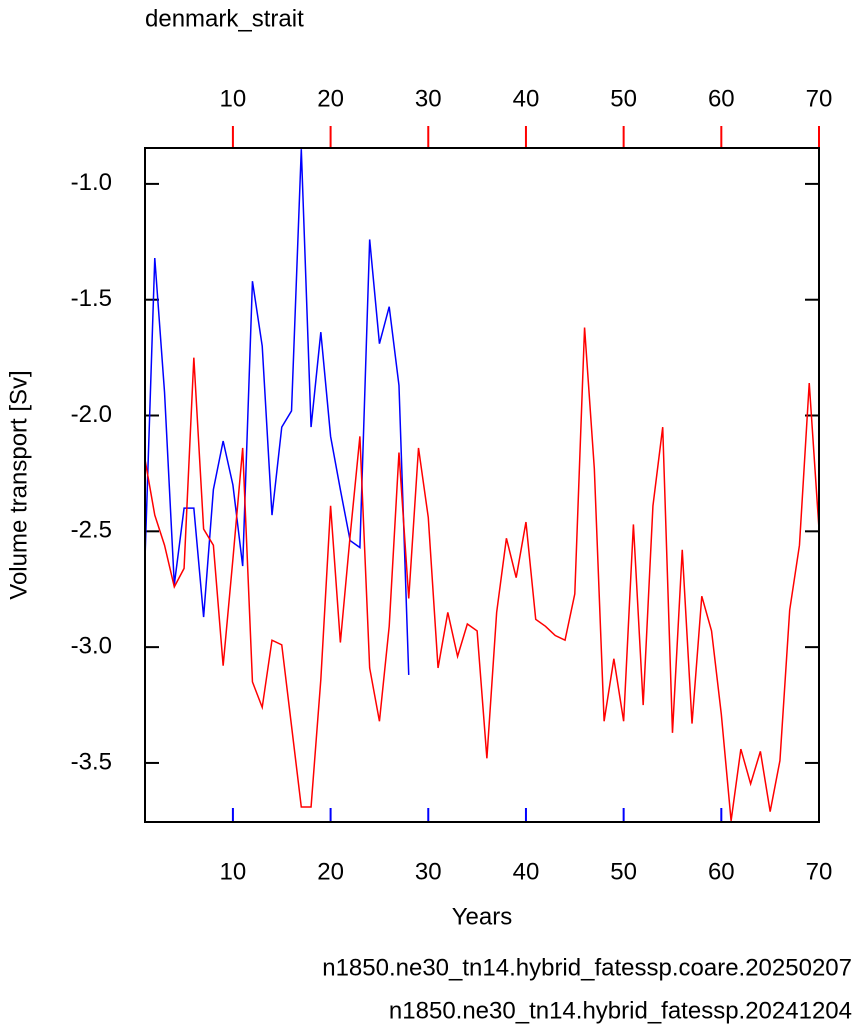 The width and height of the screenshot is (858, 1035). I want to click on x-tick-label: 30, so click(428, 871).